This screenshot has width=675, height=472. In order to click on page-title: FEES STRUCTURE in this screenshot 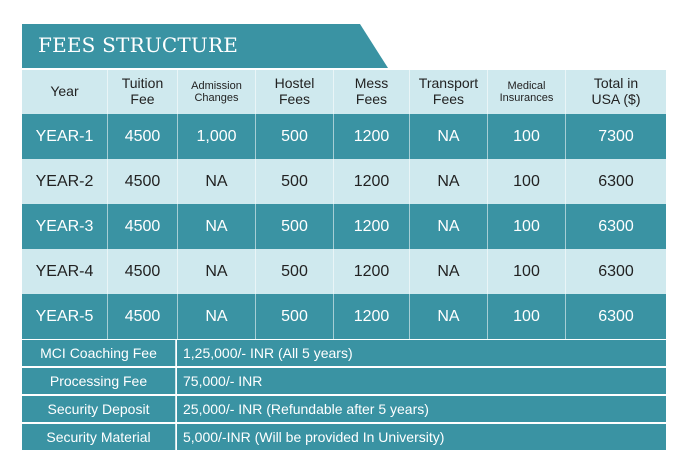, I will do `click(138, 45)`.